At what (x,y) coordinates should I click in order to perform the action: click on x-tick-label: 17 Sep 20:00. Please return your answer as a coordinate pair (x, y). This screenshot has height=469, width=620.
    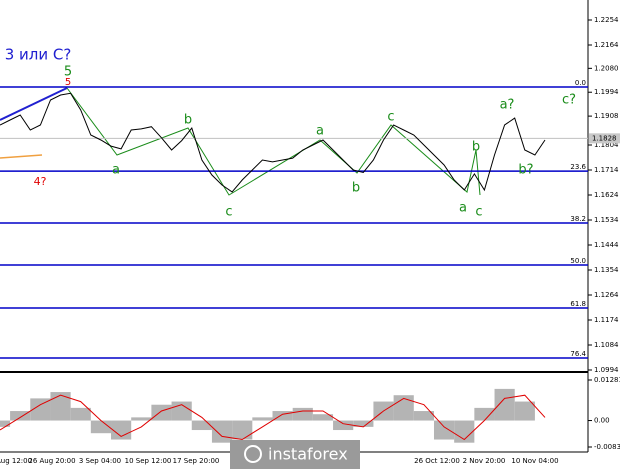
    Looking at the image, I should click on (196, 461).